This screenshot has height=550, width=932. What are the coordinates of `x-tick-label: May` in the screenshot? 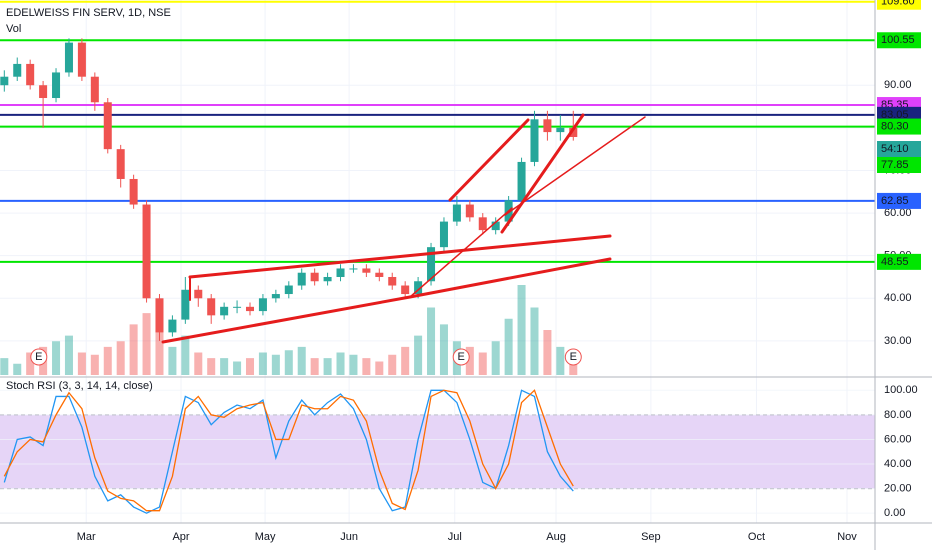 It's located at (265, 537).